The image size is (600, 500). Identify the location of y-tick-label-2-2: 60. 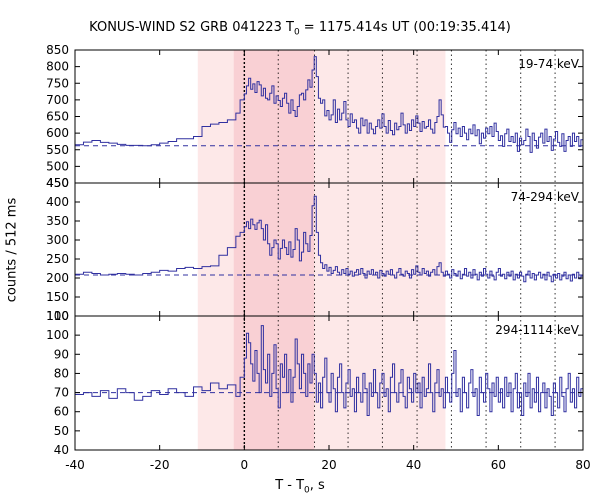
(61, 412).